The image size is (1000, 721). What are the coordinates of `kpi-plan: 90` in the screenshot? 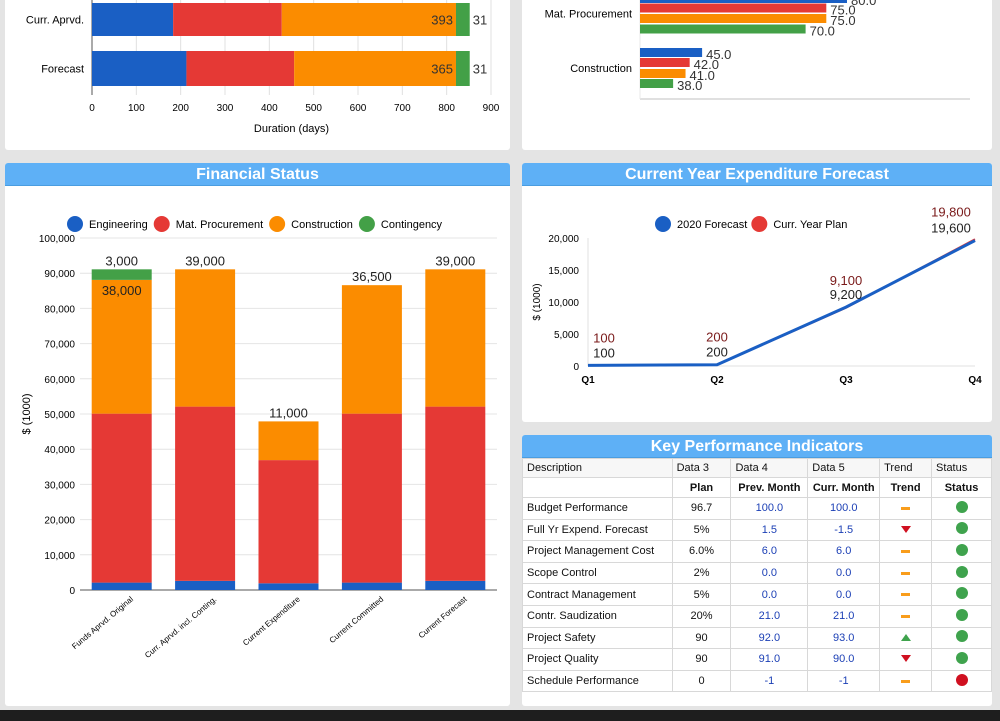 It's located at (701, 659).